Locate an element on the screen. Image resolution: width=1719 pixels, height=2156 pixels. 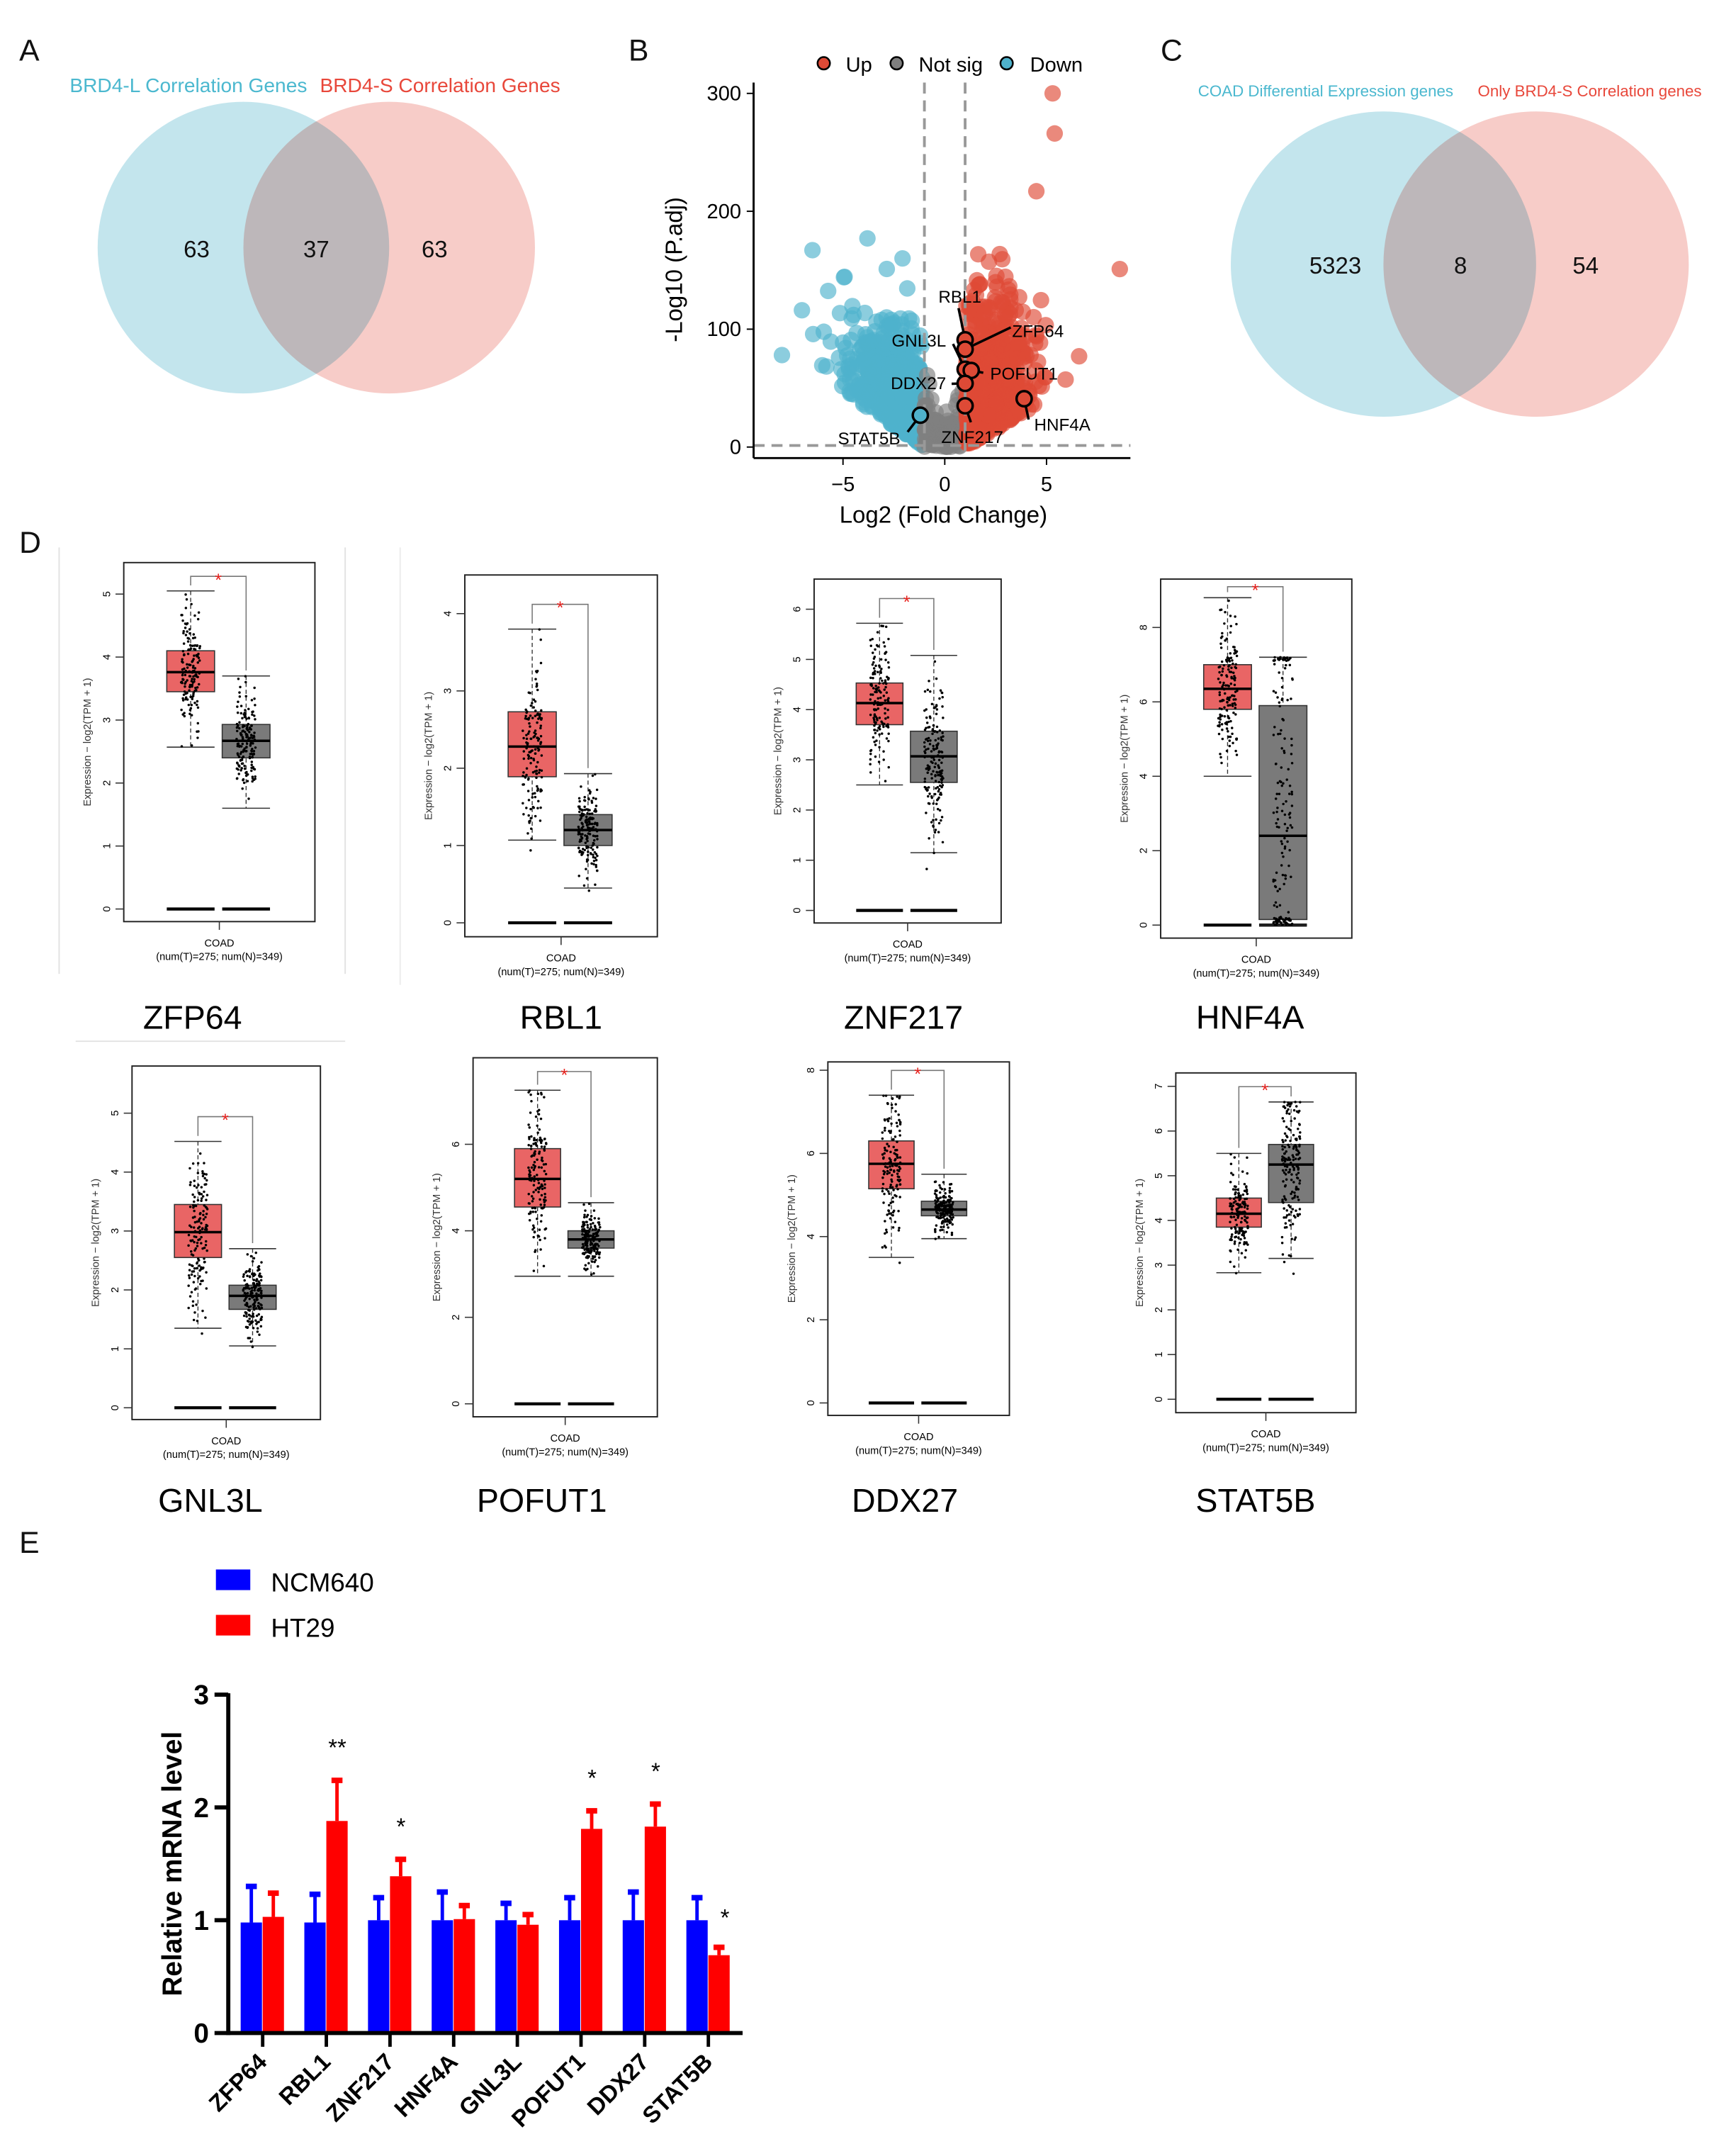
x-tick-label: HNF4A is located at coordinates (426, 2085).